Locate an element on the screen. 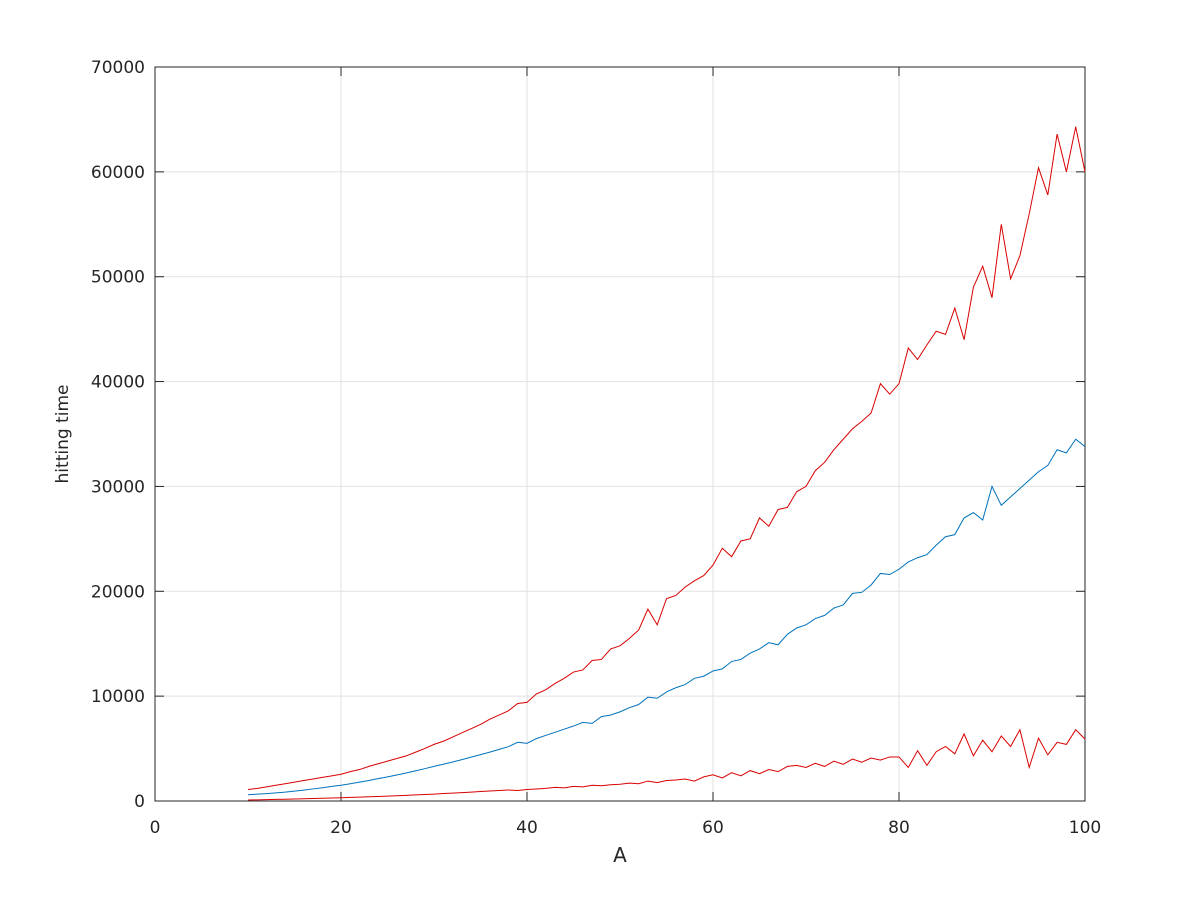  y-tick-label: 40000 is located at coordinates (118, 383).